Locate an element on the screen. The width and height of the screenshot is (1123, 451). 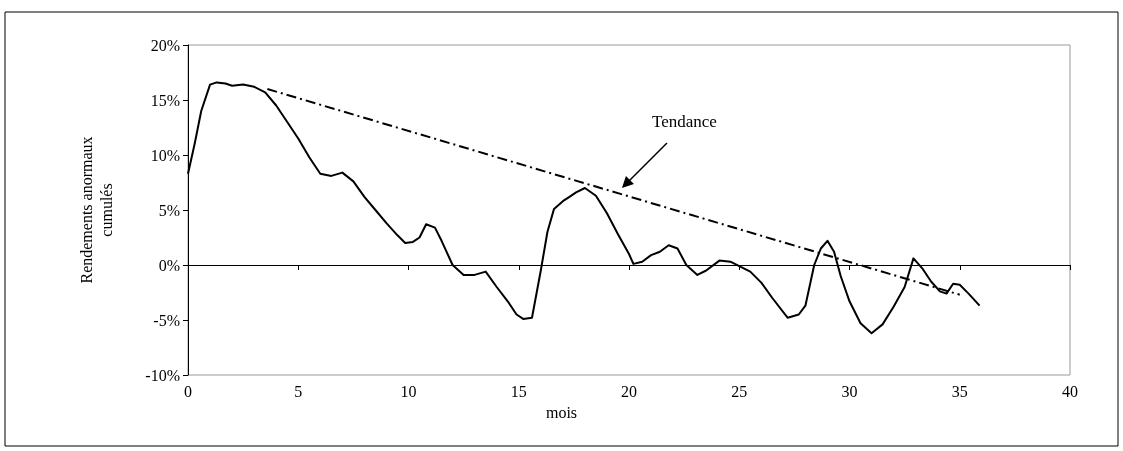
x-tick-label: 40 is located at coordinates (1070, 391).